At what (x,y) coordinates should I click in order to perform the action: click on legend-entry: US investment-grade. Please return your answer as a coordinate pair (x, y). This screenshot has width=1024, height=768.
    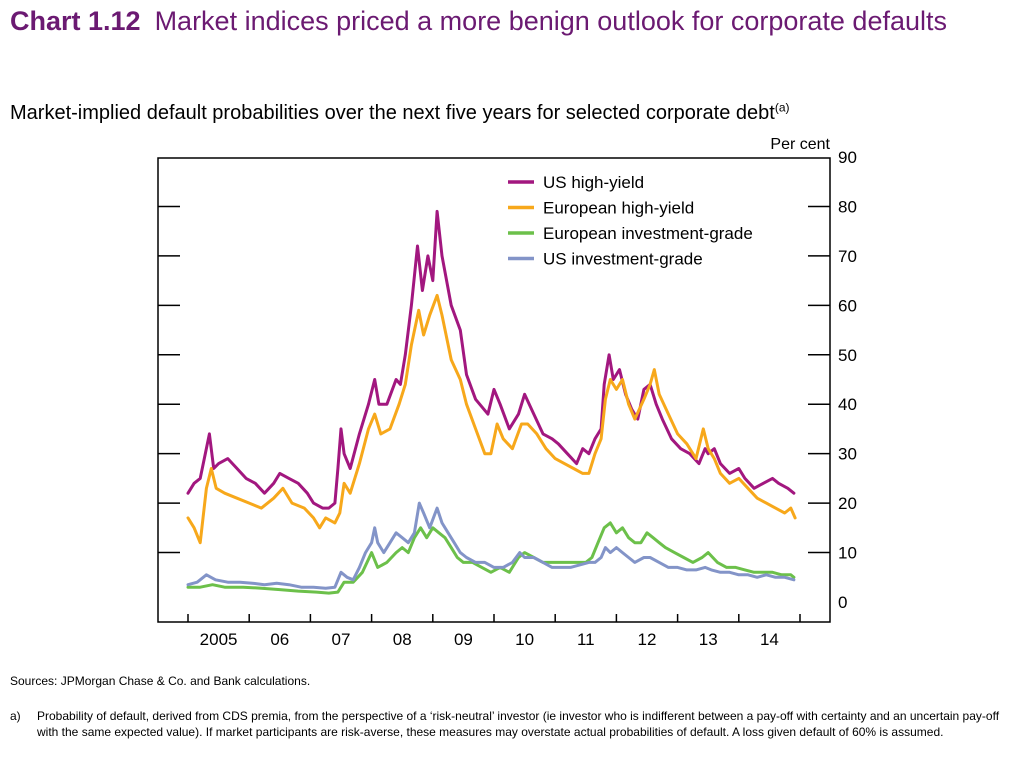
    Looking at the image, I should click on (623, 259).